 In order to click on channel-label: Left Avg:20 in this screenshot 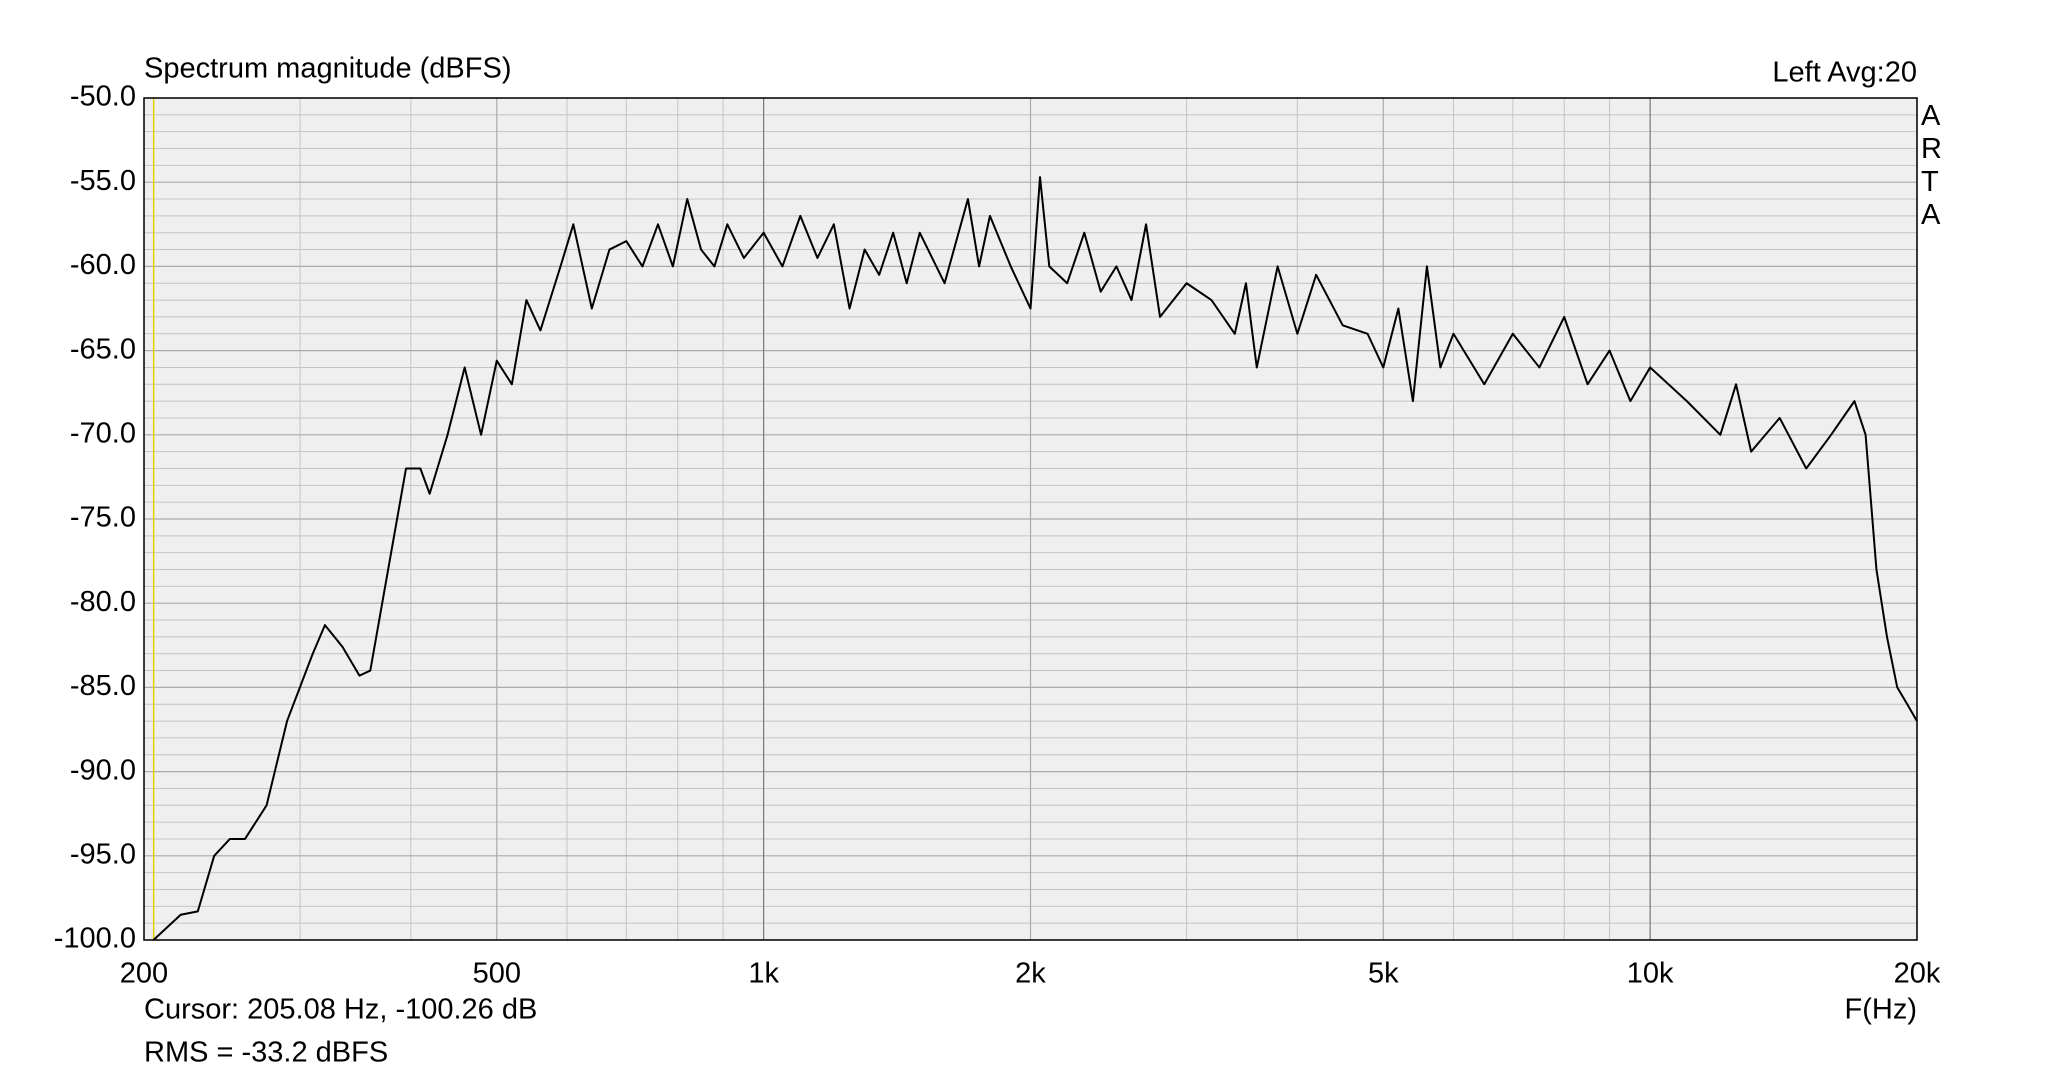, I will do `click(1844, 73)`.